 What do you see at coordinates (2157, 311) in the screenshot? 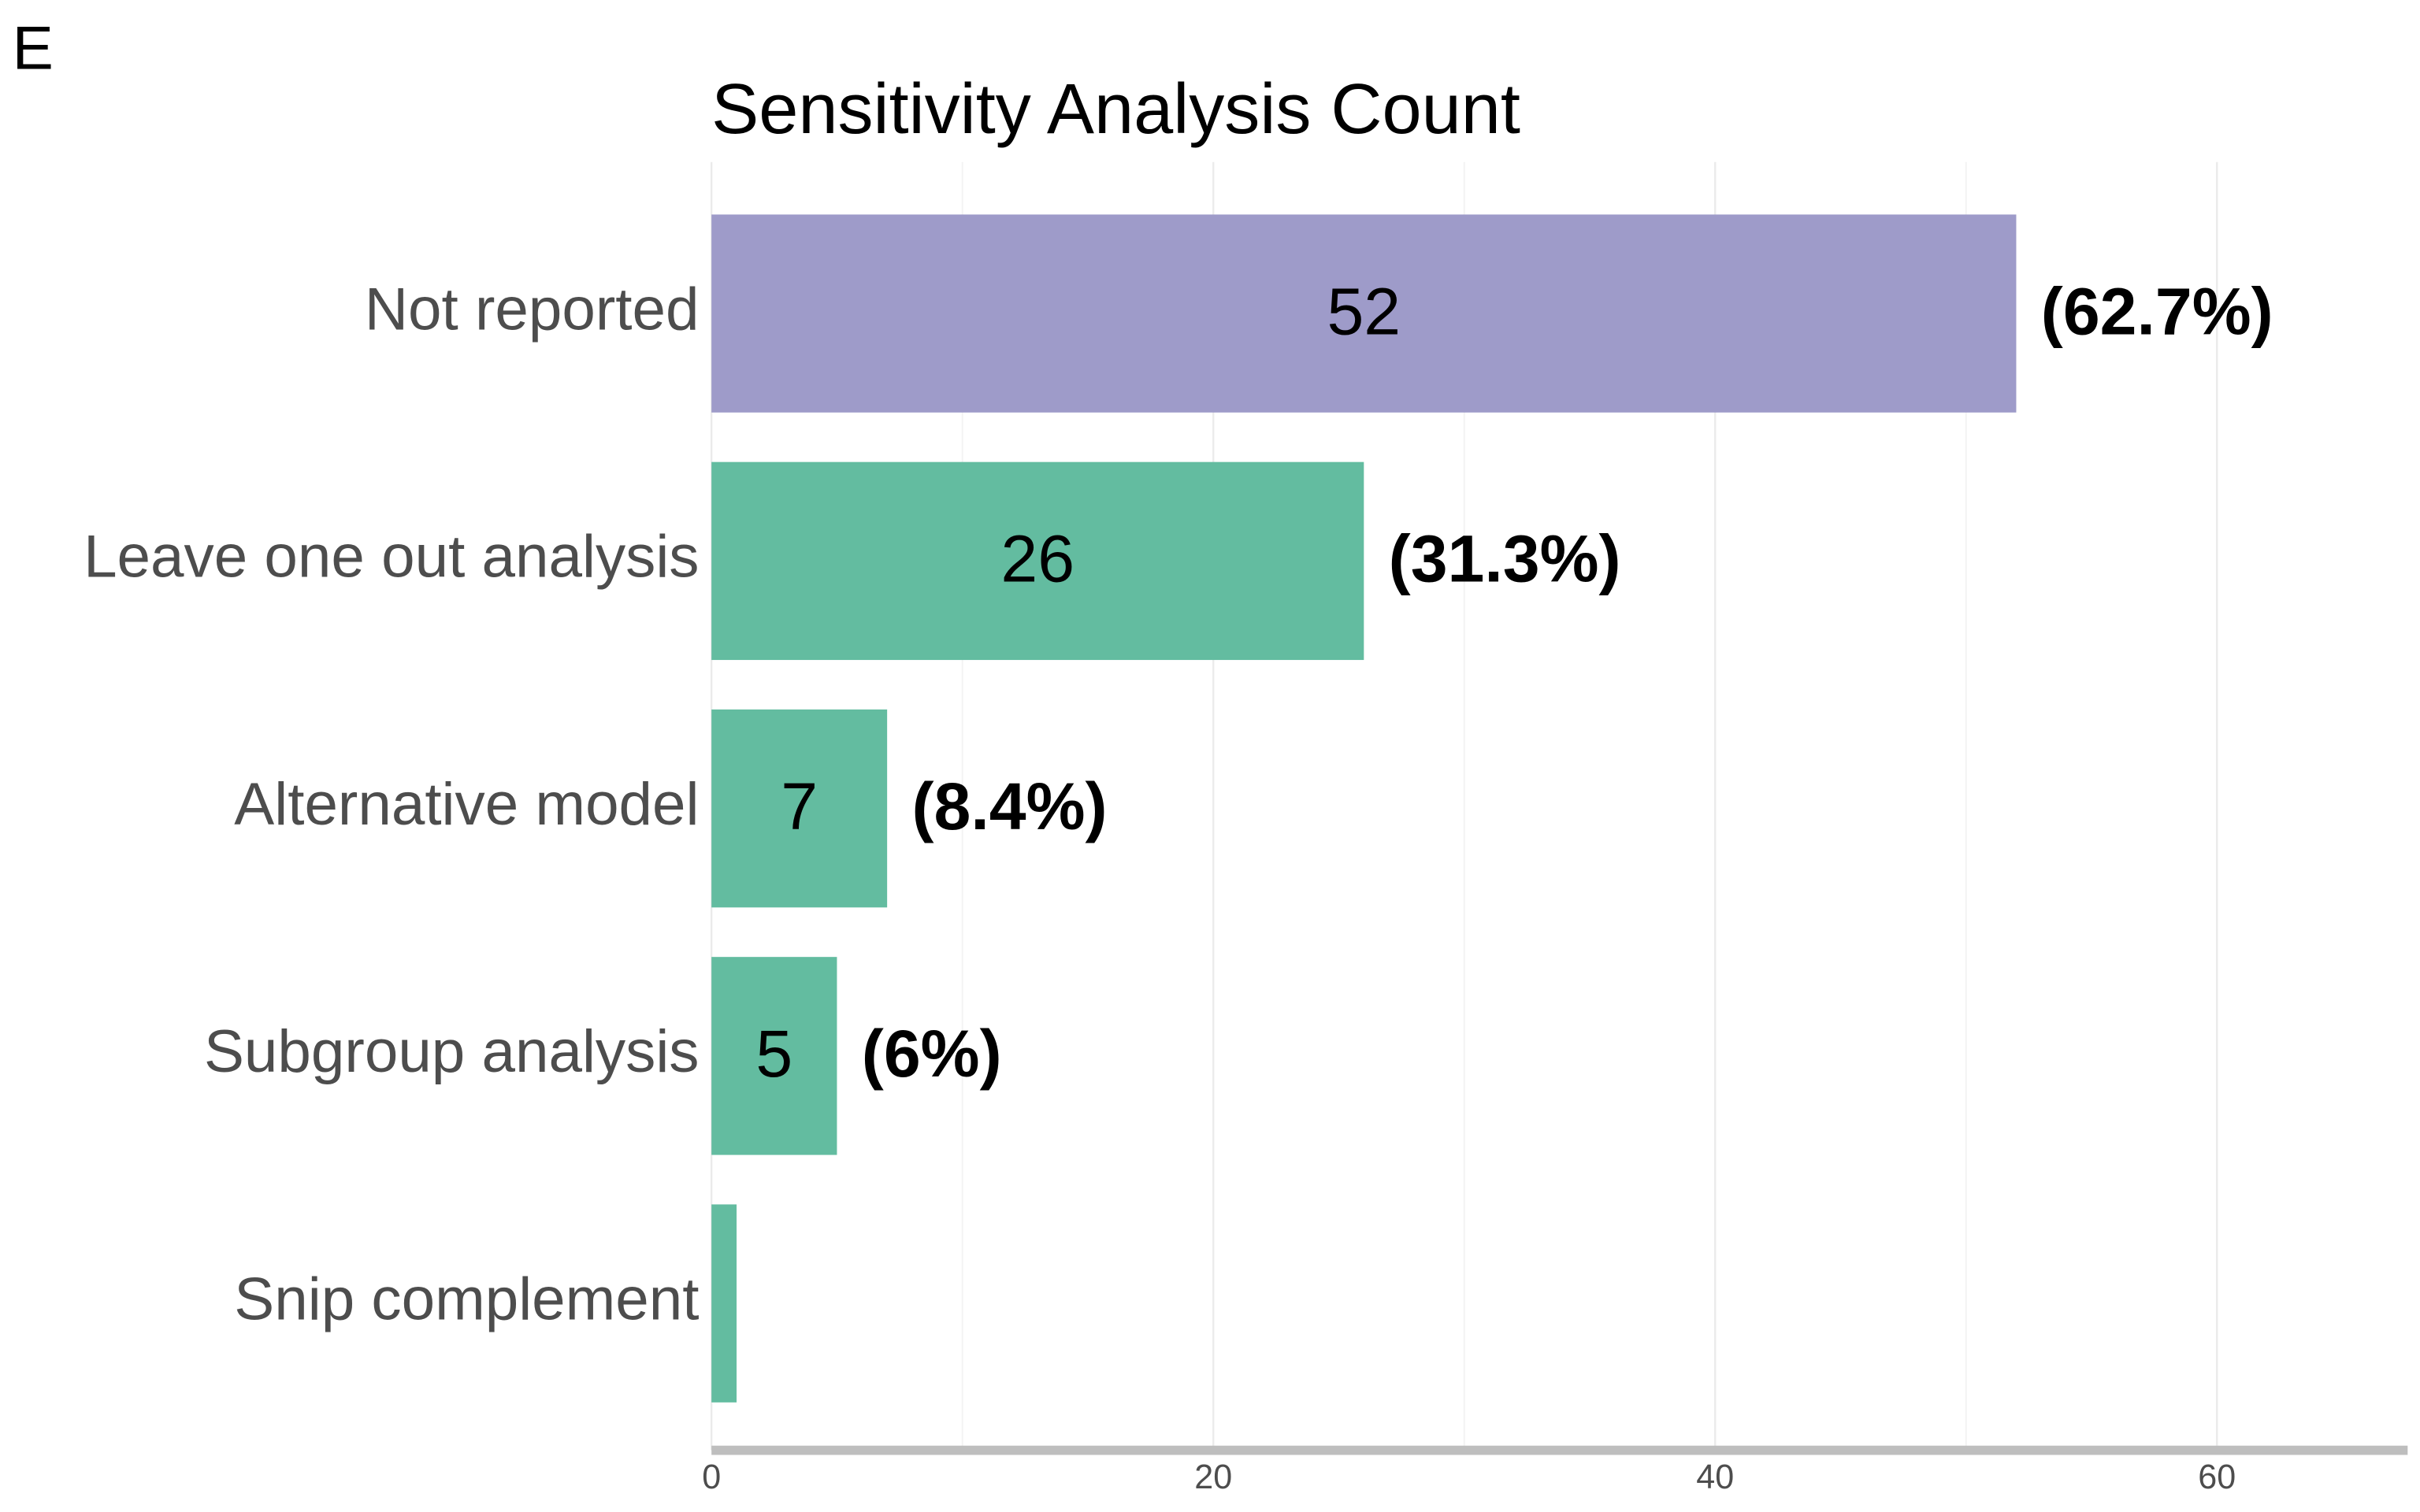
I see `percent-label: (62.7%)` at bounding box center [2157, 311].